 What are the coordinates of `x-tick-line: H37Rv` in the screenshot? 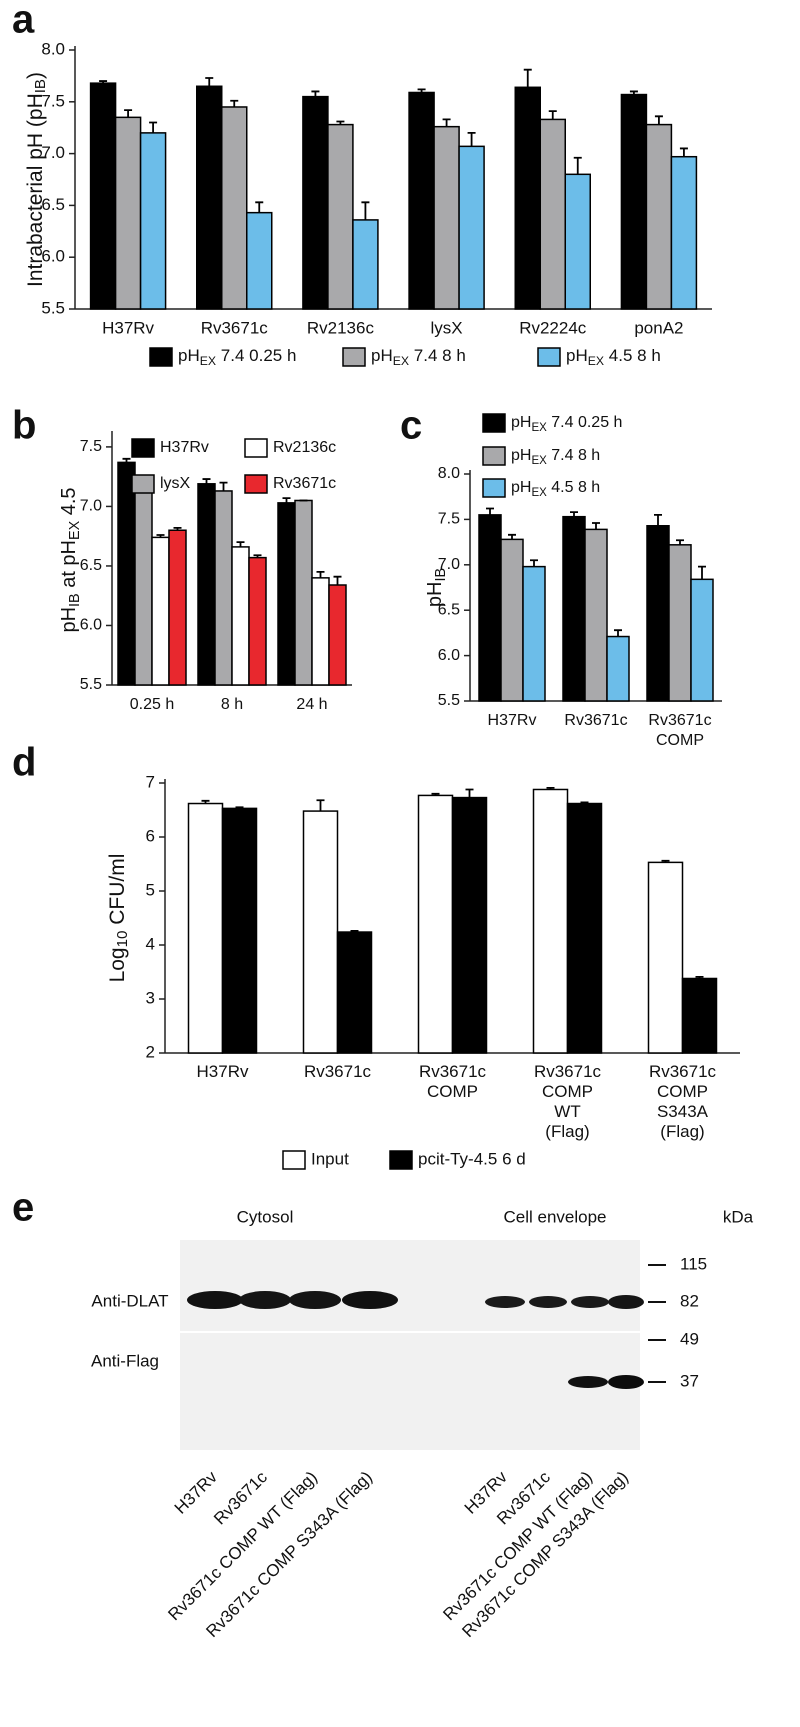 It's located at (223, 1071).